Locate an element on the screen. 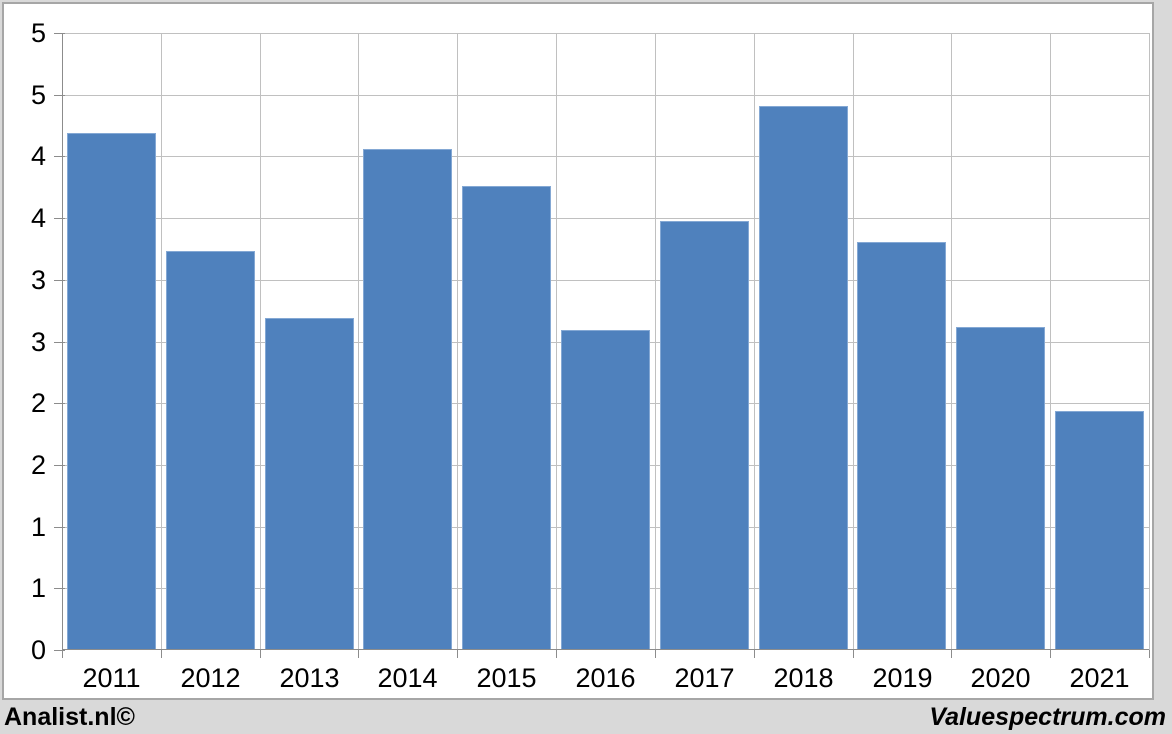  x-axis-label-2011: 2011 is located at coordinates (111, 678).